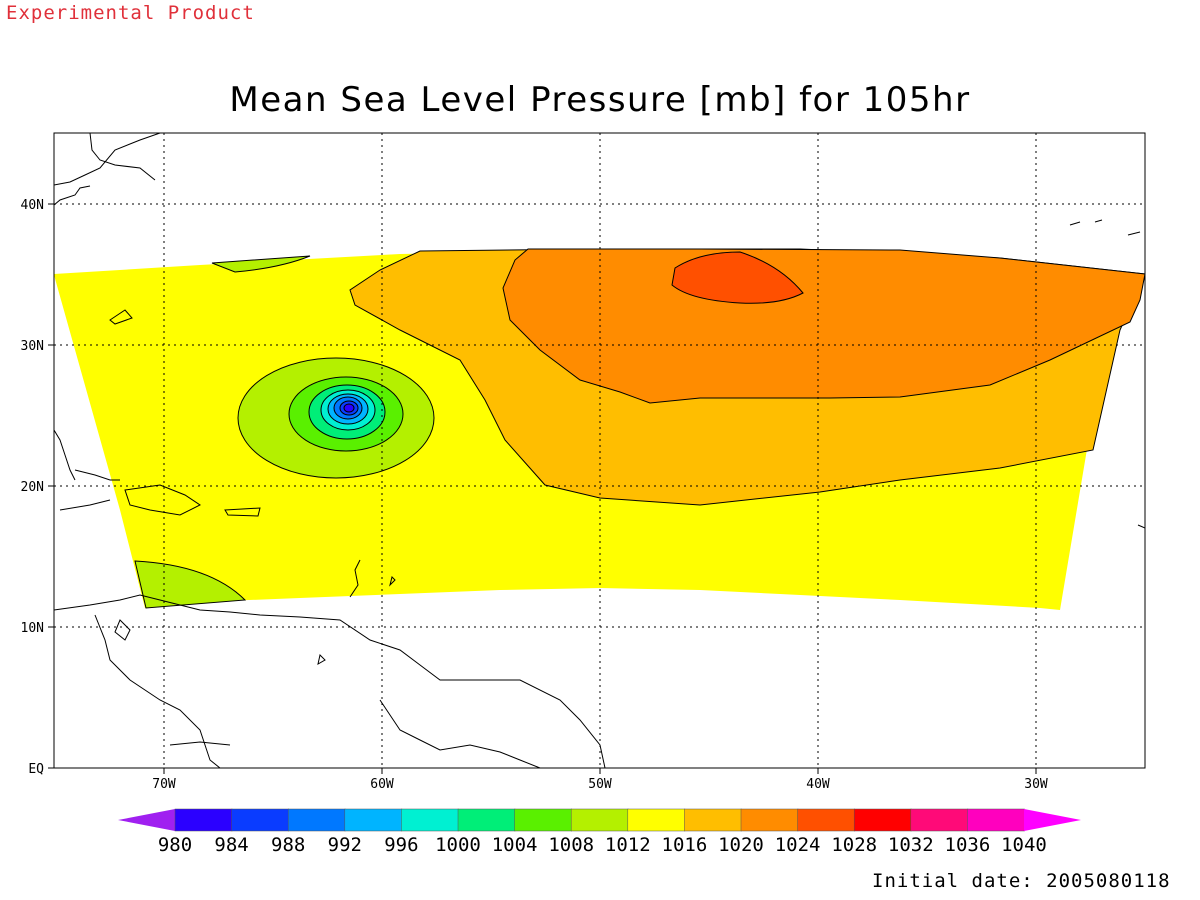 The image size is (1200, 900). Describe the element at coordinates (798, 845) in the screenshot. I see `colorbar-level-label: 1024` at that location.